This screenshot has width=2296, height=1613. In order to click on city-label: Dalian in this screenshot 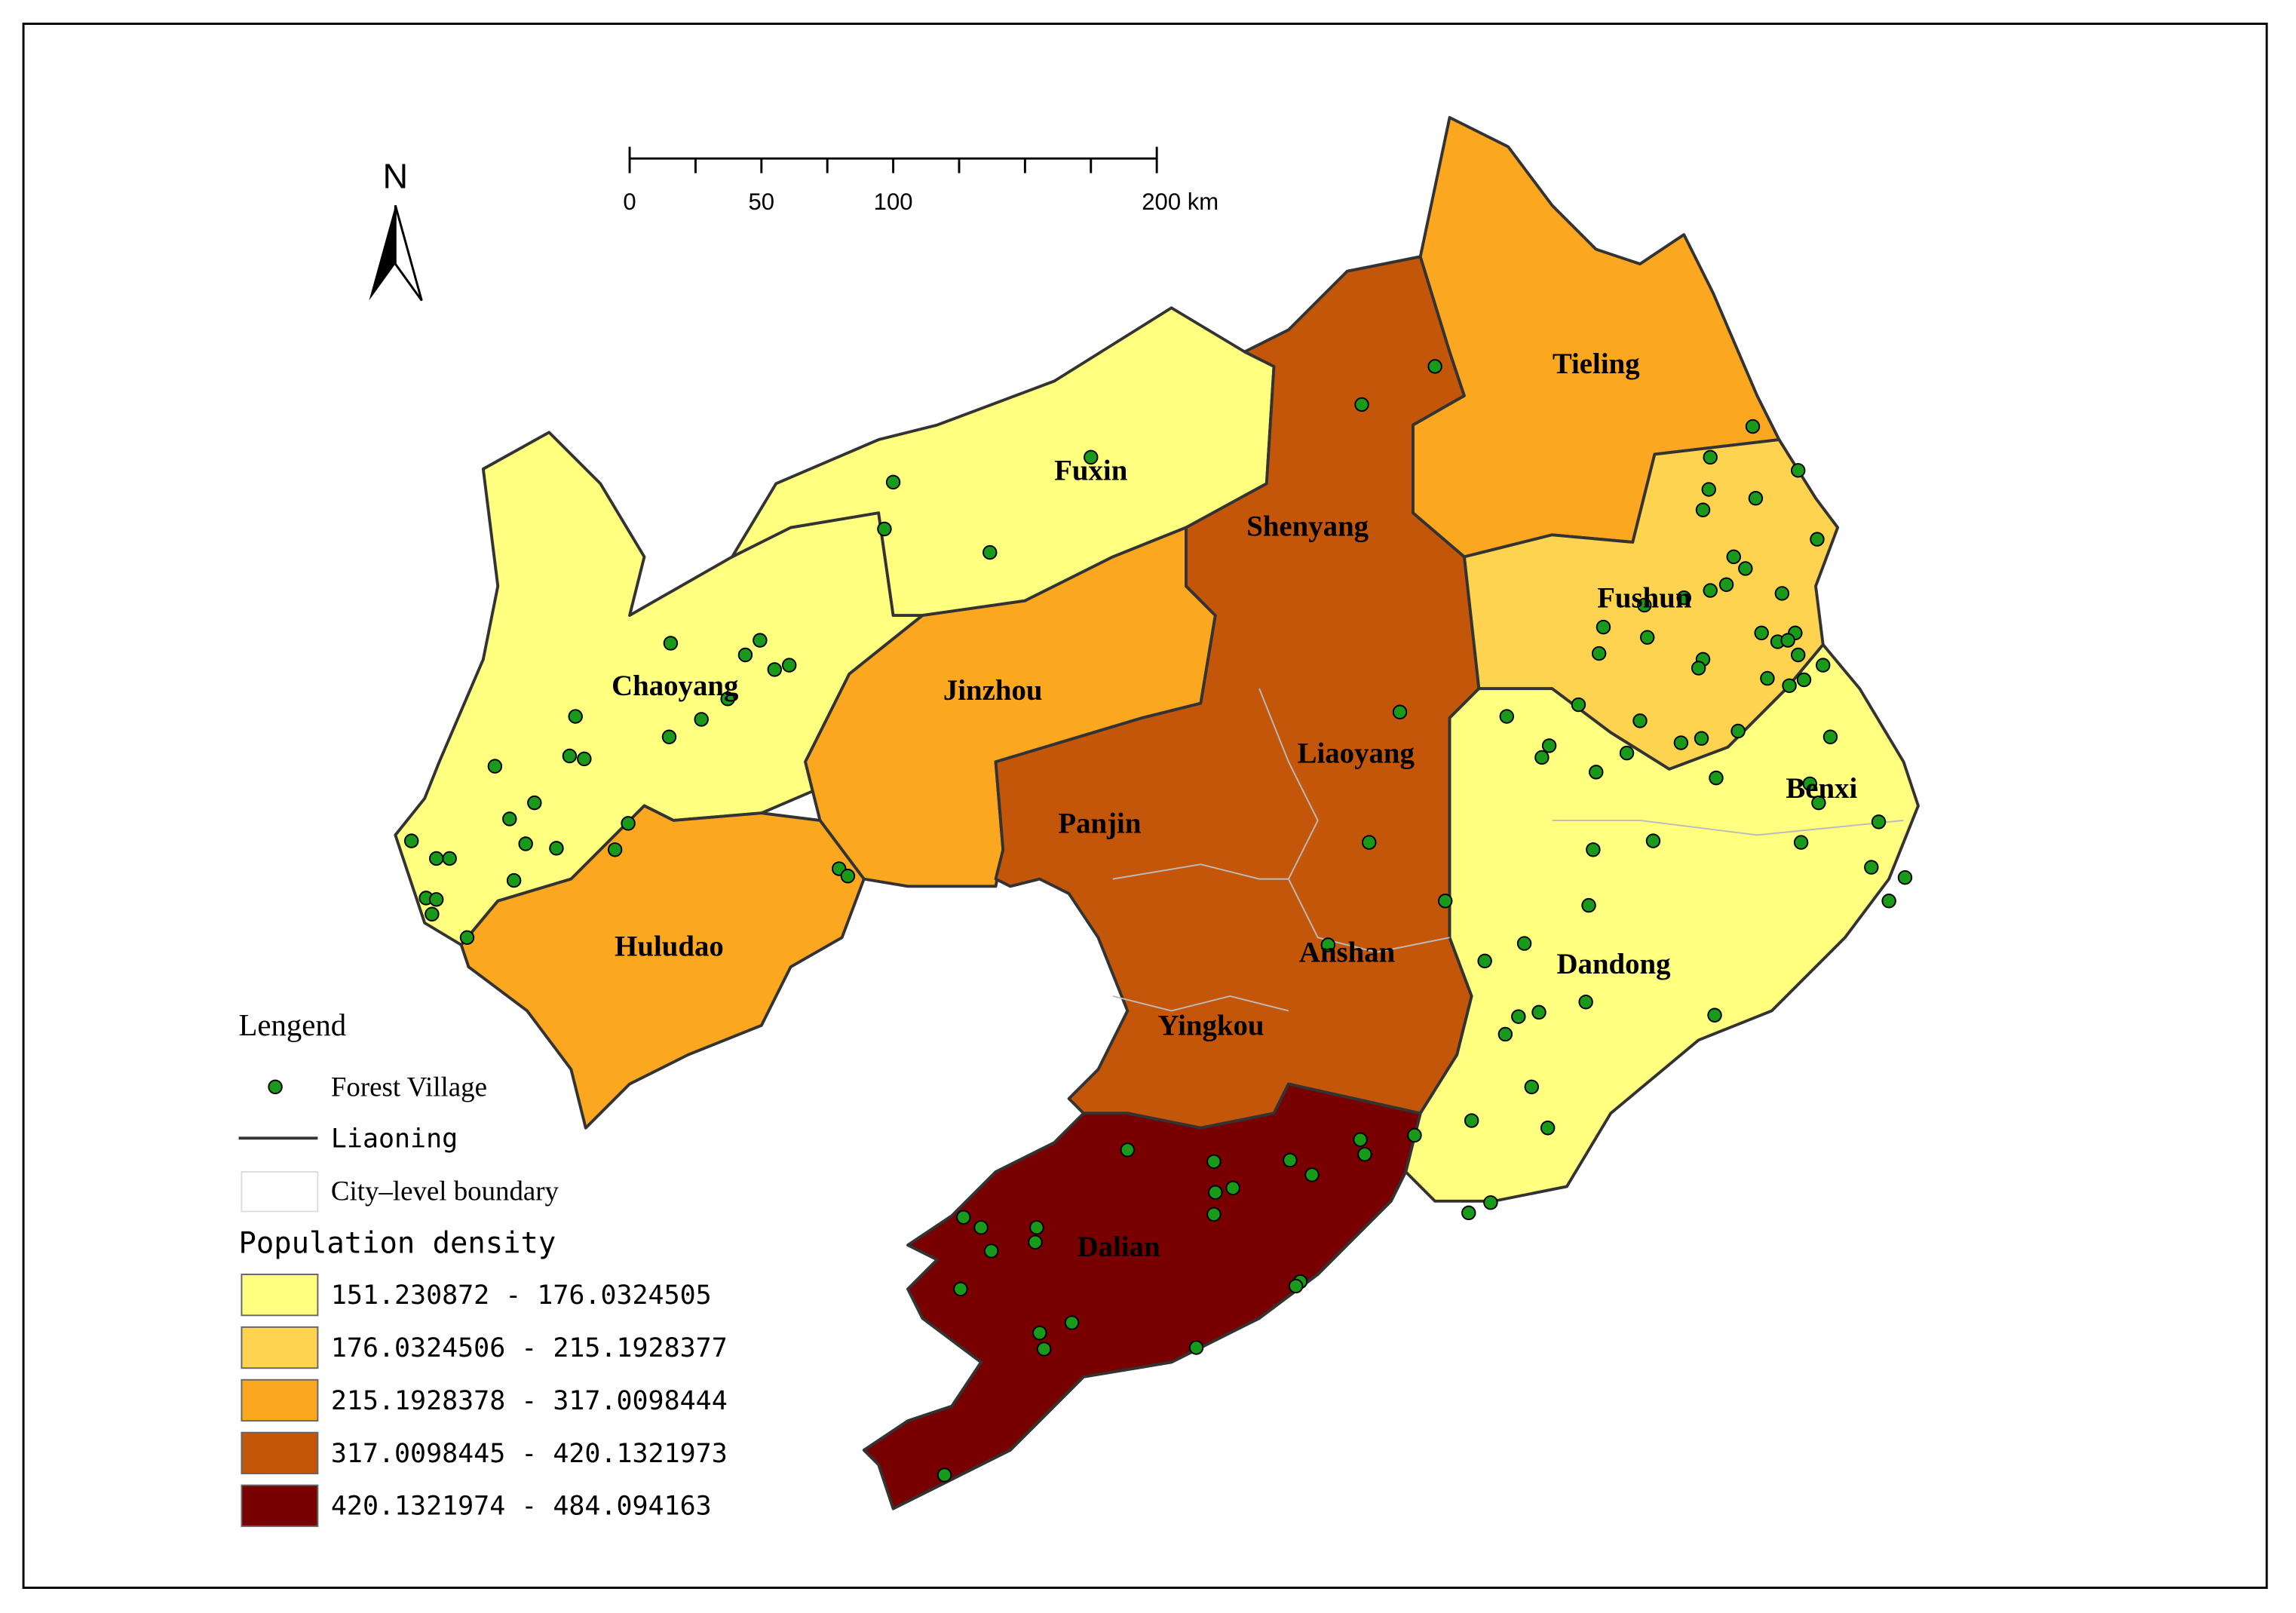, I will do `click(1118, 1247)`.